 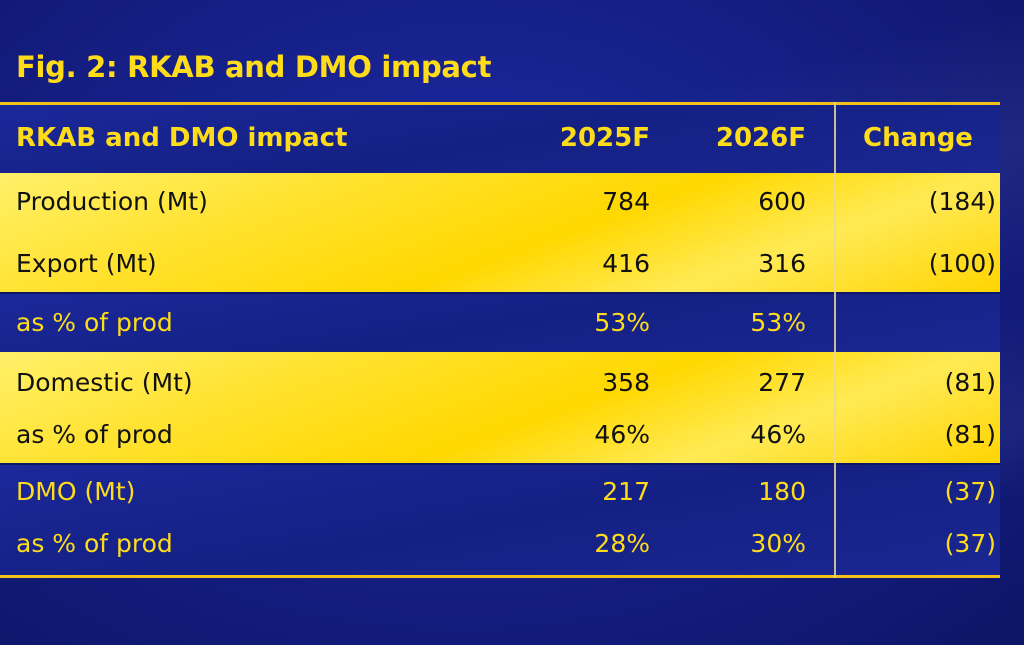 What do you see at coordinates (962, 263) in the screenshot?
I see `value-change: (100)` at bounding box center [962, 263].